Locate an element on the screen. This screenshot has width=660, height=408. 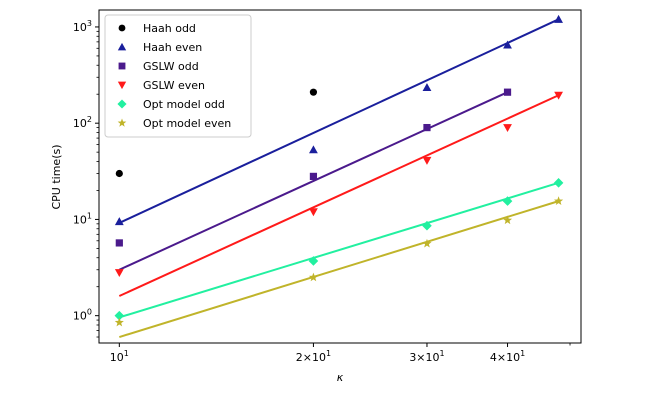
y-axis-label: CPU time(s) is located at coordinates (56, 176).